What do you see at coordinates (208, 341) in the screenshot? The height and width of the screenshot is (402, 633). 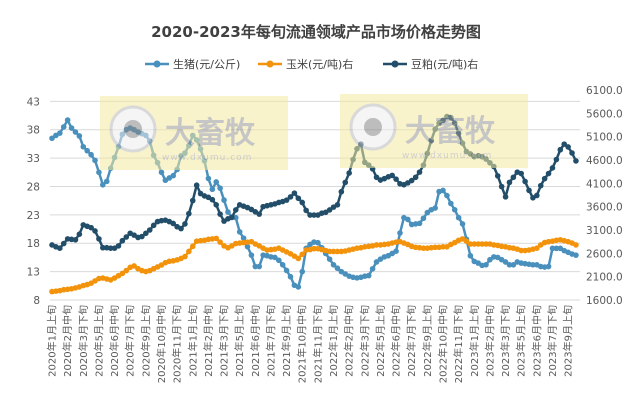 I see `x-tick-label: 2021年2月中旬` at bounding box center [208, 341].